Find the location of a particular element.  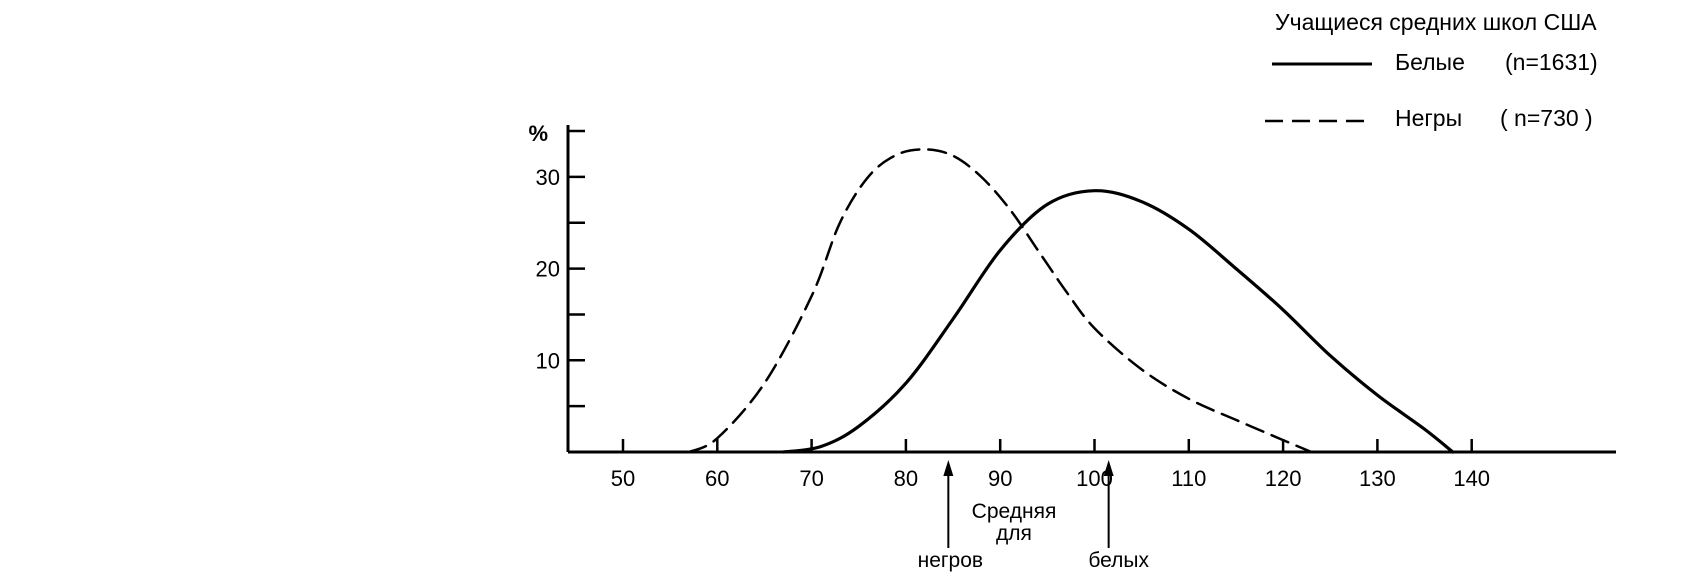

x-tick-label-120: 120 is located at coordinates (1283, 478).